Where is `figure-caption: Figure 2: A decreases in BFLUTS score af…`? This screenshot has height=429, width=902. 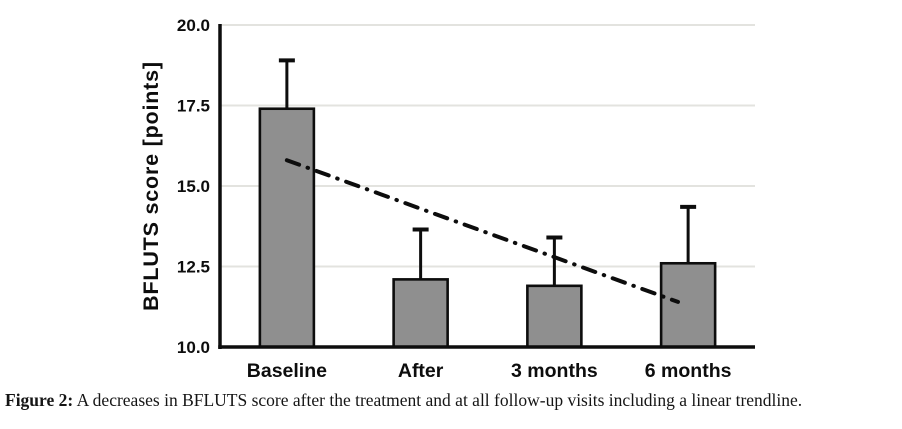
figure-caption: Figure 2: A decreases in BFLUTS score af… is located at coordinates (451, 401).